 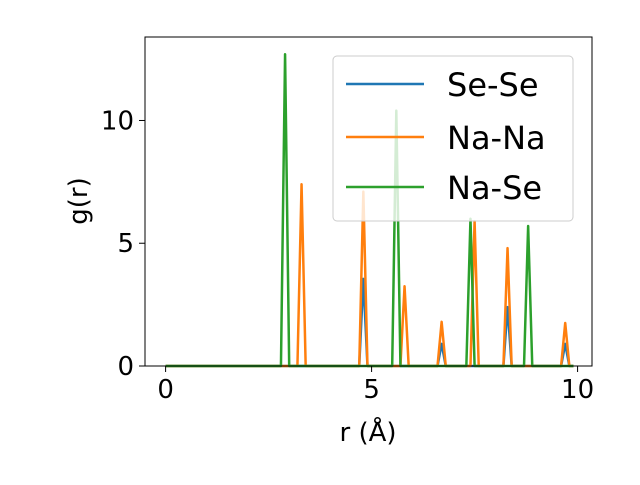 I want to click on legend: Se-Se Na-Na Na-Se, so click(x=453, y=138).